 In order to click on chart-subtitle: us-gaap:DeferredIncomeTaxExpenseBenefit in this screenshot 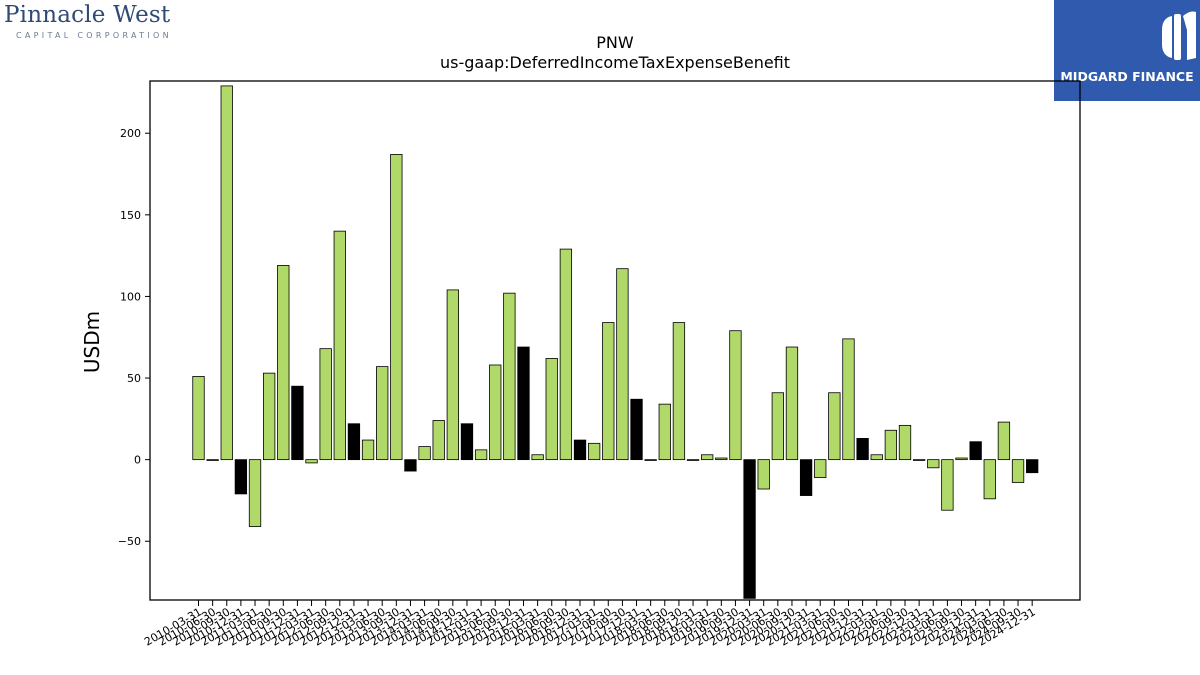, I will do `click(615, 62)`.